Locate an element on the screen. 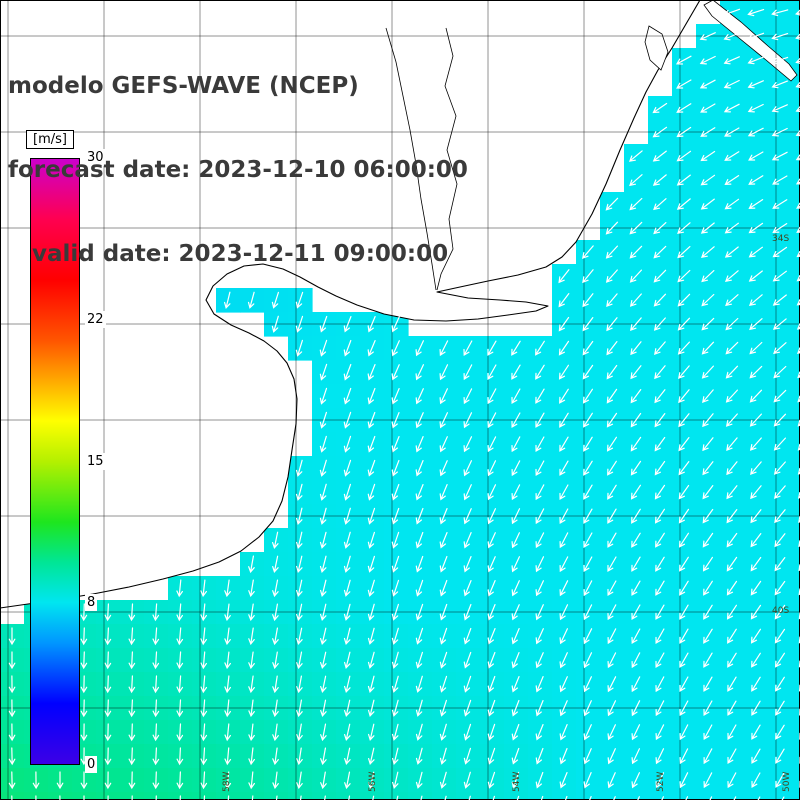  colorbar-units-label: [m/s] is located at coordinates (50, 139).